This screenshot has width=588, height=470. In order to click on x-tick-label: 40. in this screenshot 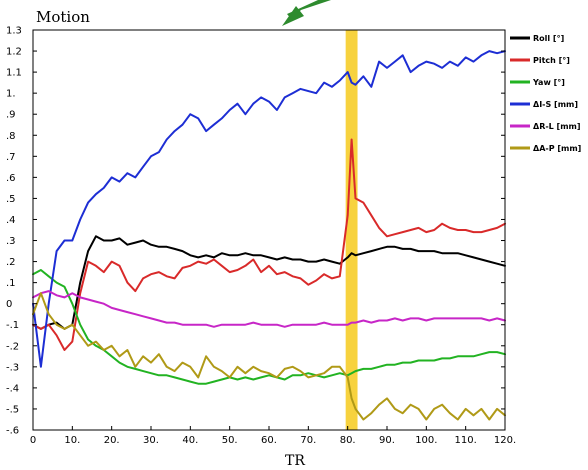, I will do `click(190, 440)`.